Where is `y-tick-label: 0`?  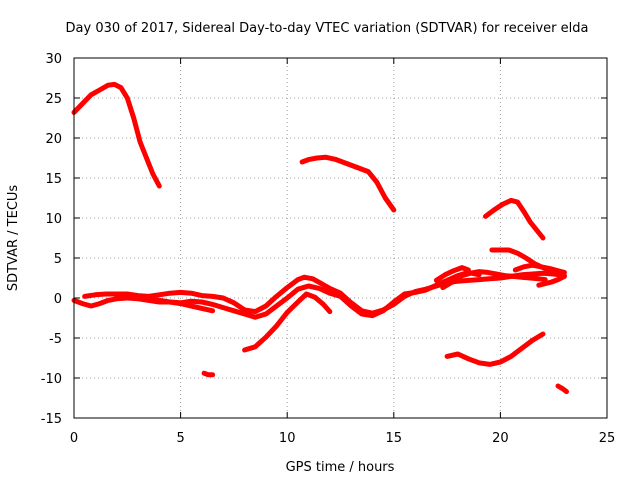 y-tick-label: 0 is located at coordinates (58, 299).